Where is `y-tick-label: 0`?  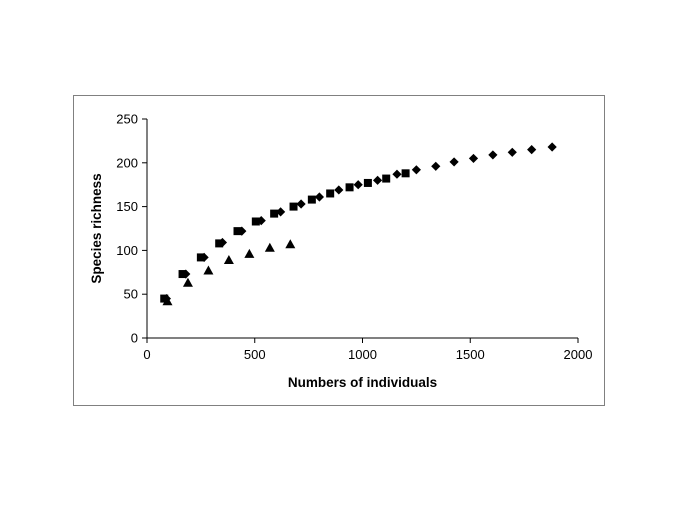
y-tick-label: 0 is located at coordinates (134, 338).